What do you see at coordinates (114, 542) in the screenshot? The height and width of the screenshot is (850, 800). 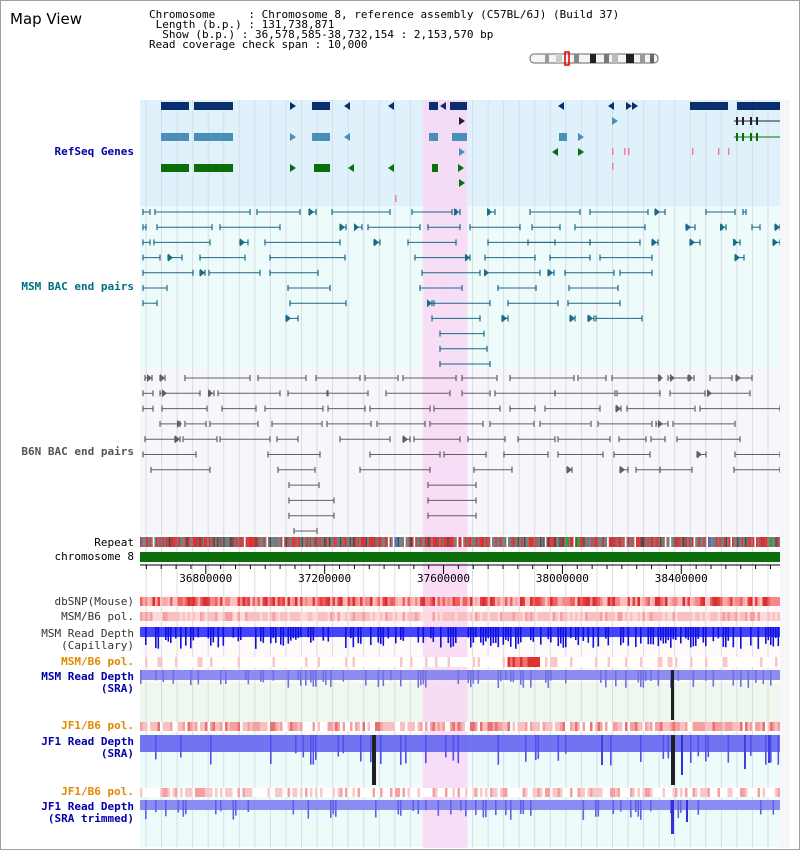 I see `repeat-label: Repeat` at bounding box center [114, 542].